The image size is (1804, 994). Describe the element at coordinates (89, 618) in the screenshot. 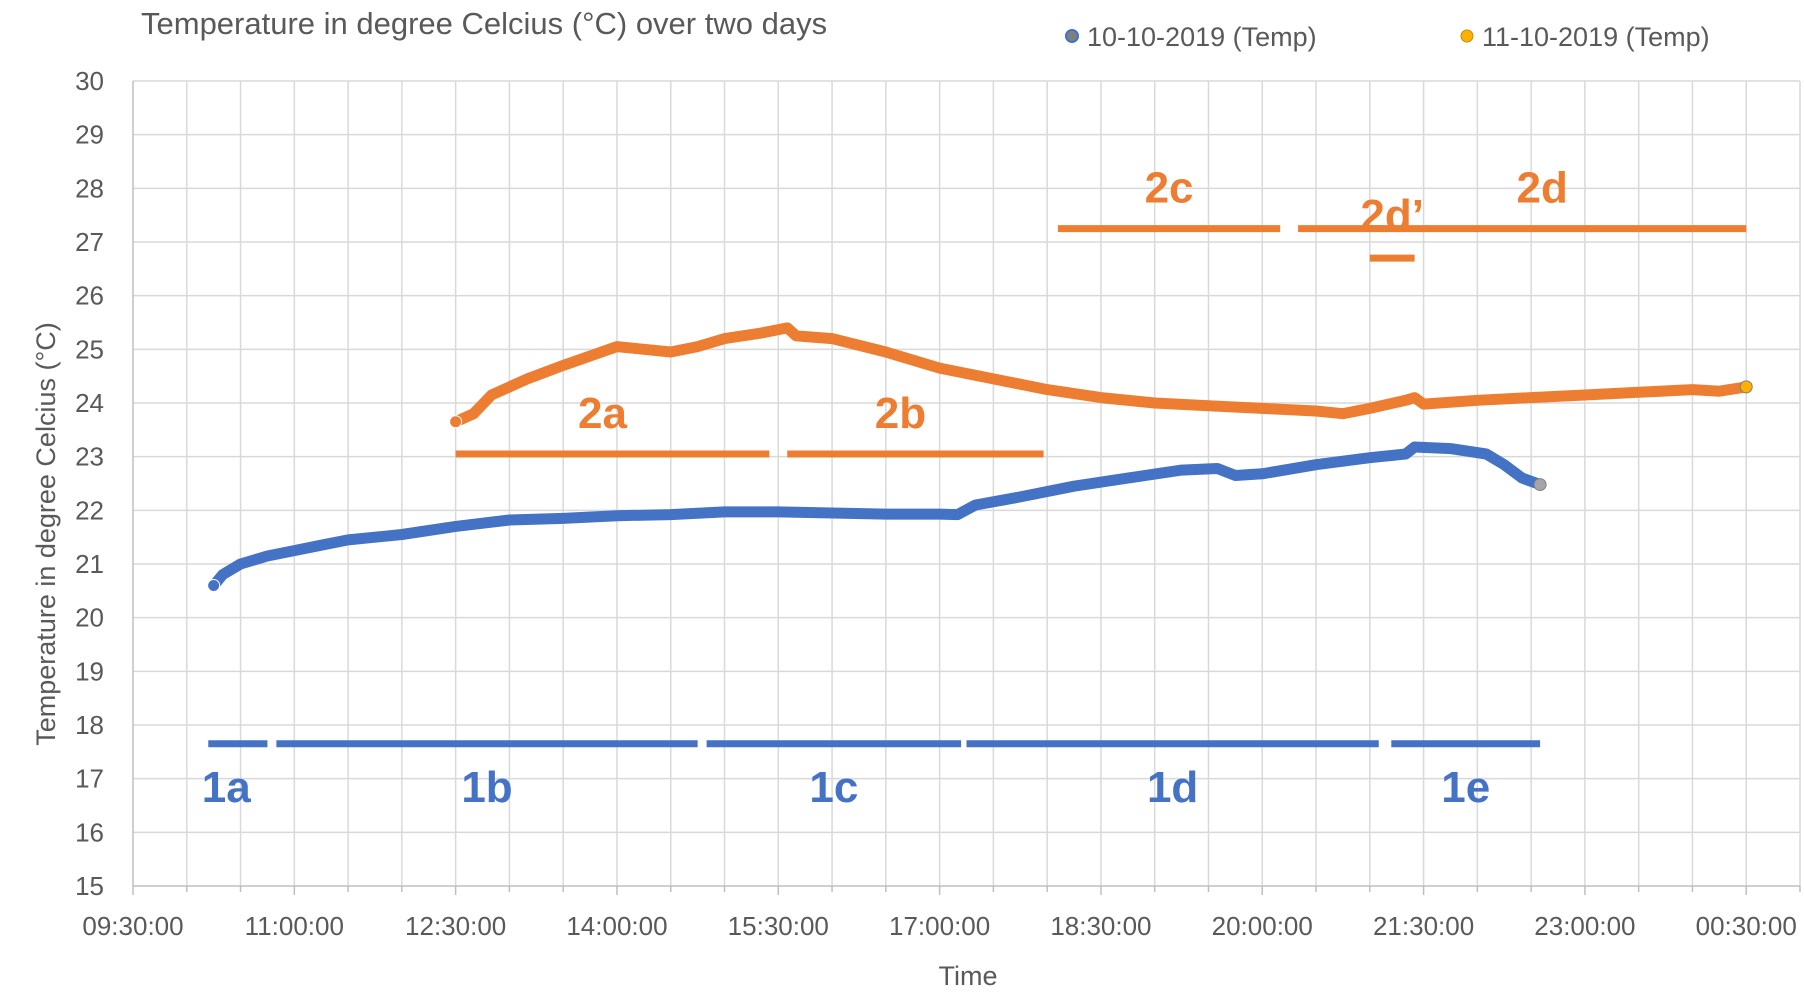

I see `y-tick-label: 20` at that location.